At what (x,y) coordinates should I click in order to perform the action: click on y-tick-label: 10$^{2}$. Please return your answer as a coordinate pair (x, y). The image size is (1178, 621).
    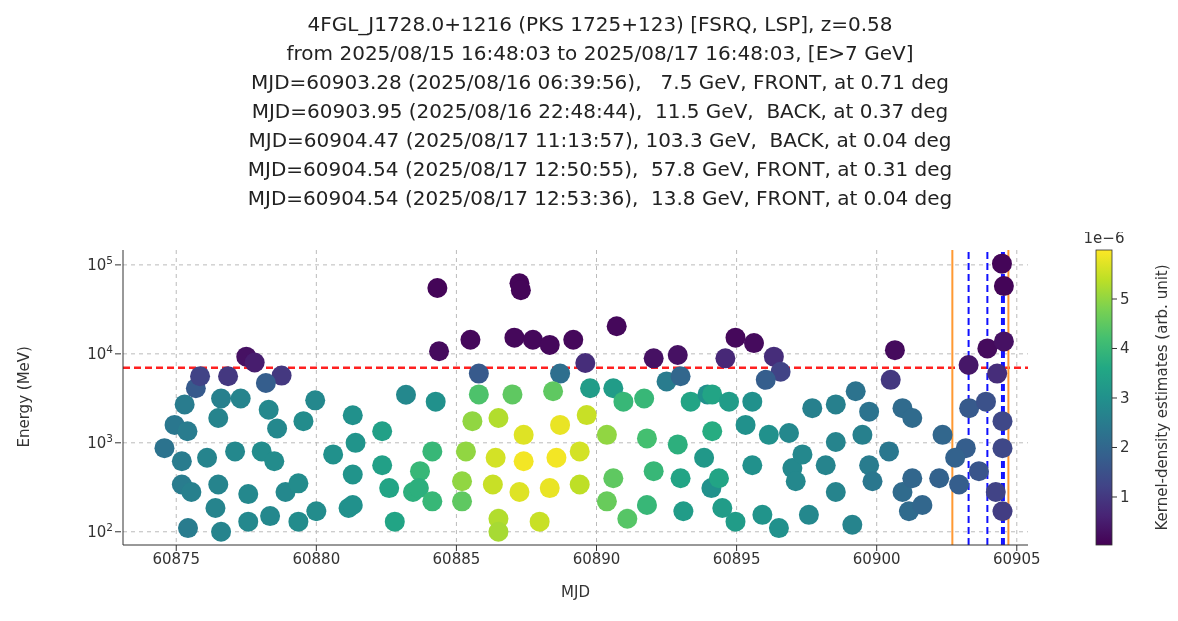
    Looking at the image, I should click on (100, 530).